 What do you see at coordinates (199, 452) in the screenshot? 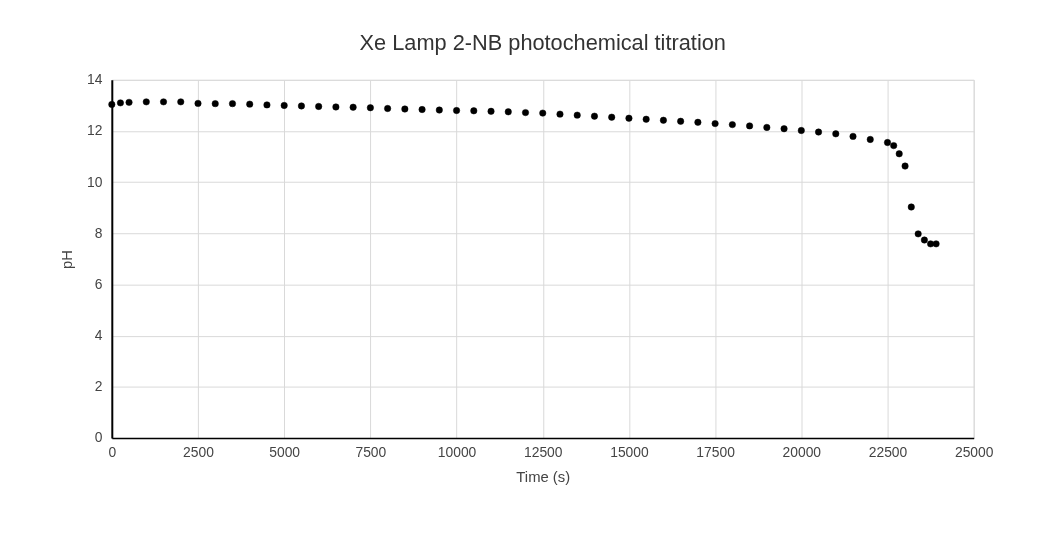
I see `x-tick-label: 2500` at bounding box center [199, 452].